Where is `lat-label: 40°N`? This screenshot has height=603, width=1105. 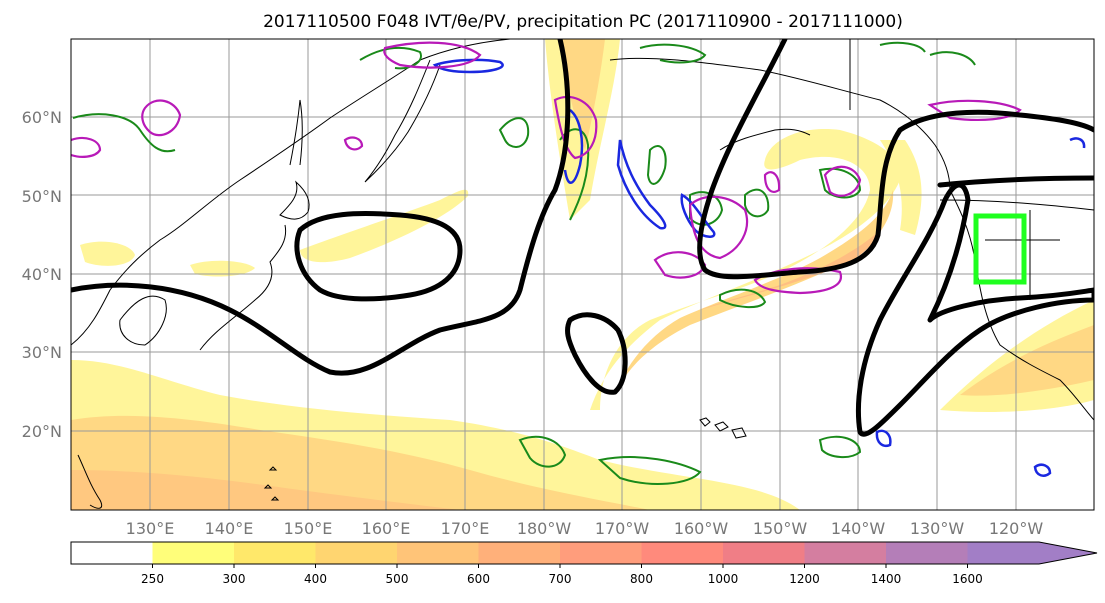
lat-label: 40°N is located at coordinates (42, 274).